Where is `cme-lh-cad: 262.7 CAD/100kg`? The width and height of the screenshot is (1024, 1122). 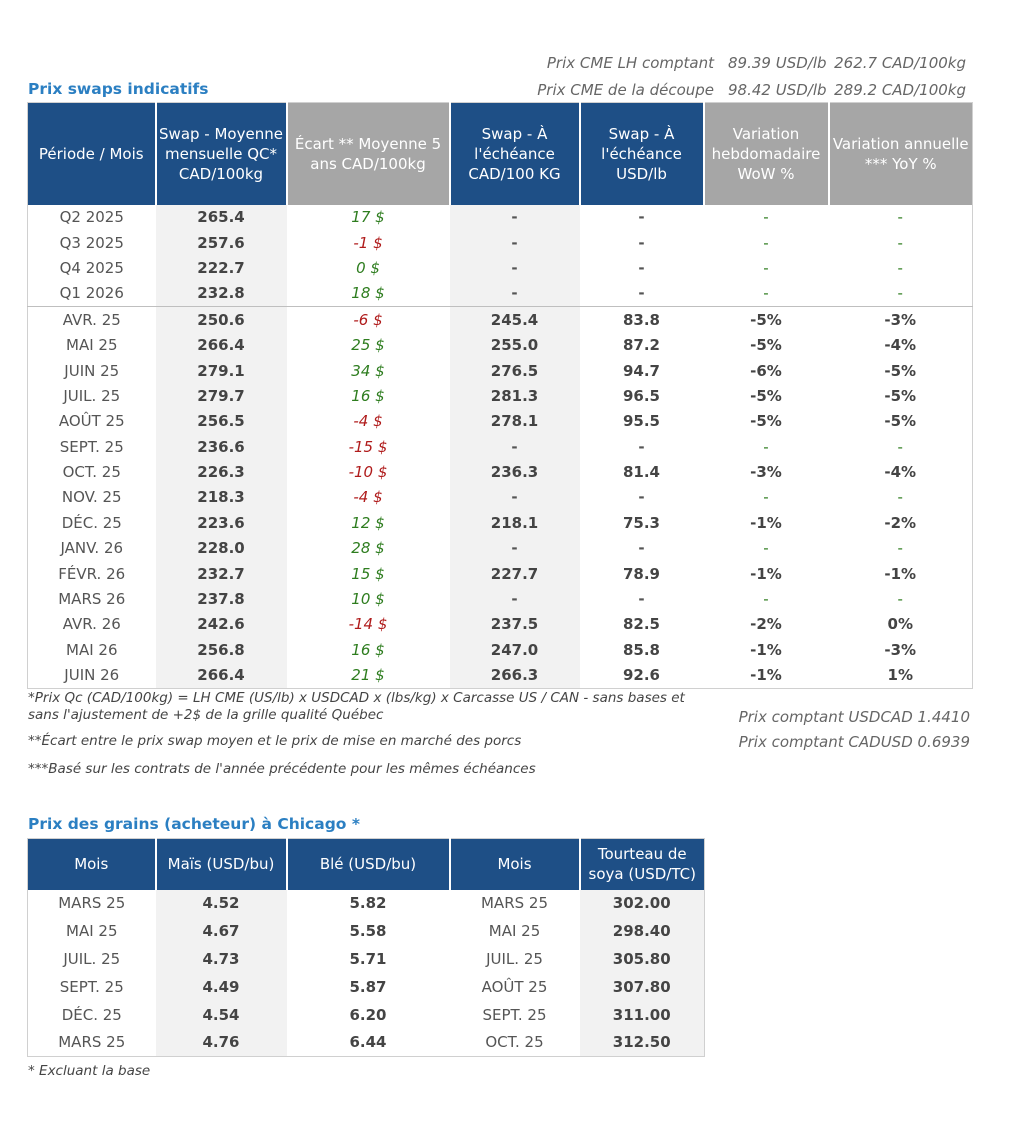
cme-lh-cad: 262.7 CAD/100kg is located at coordinates (900, 63).